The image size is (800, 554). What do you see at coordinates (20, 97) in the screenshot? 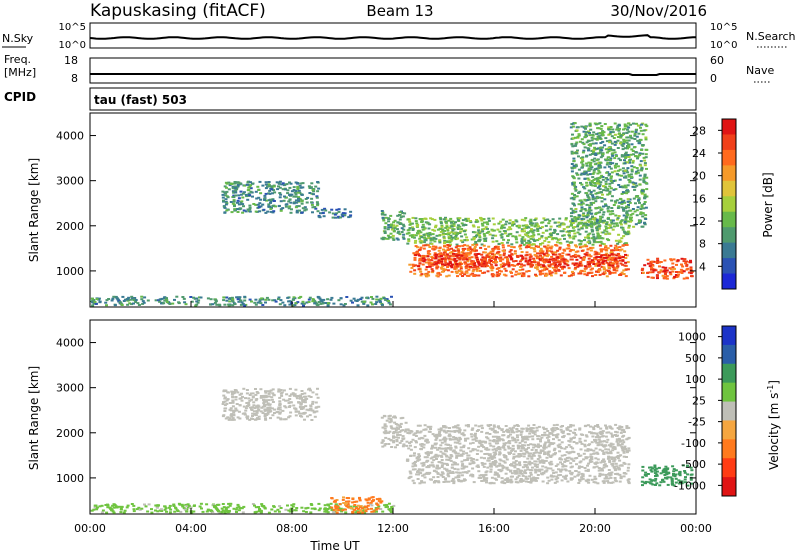
I see `cpid-label: CPID` at bounding box center [20, 97].